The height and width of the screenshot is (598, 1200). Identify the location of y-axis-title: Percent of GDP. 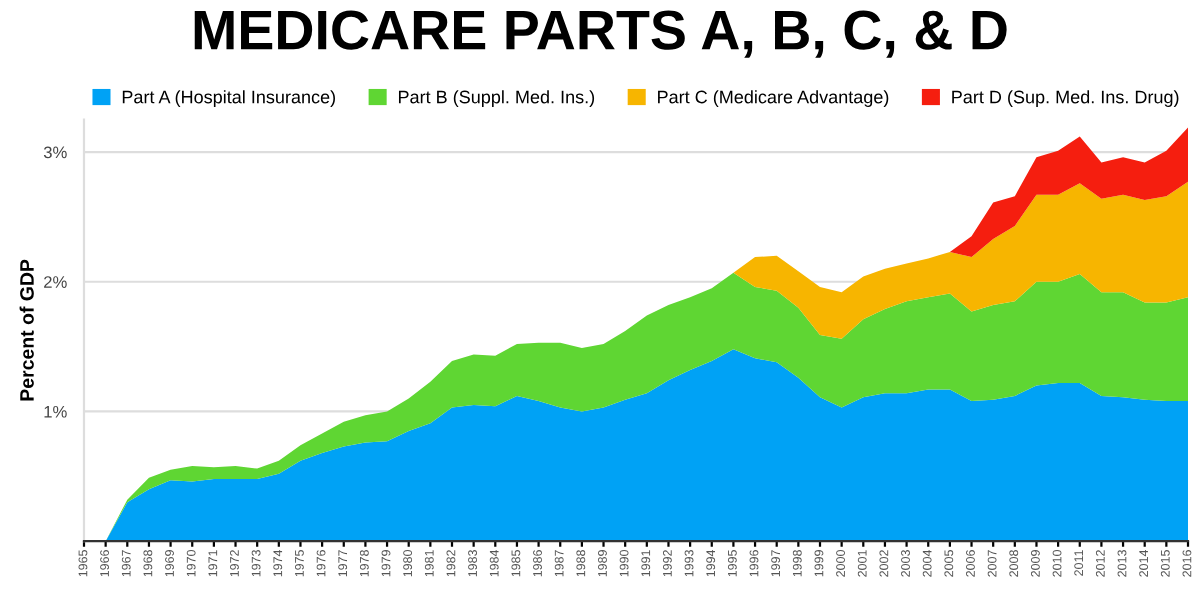
(26, 330).